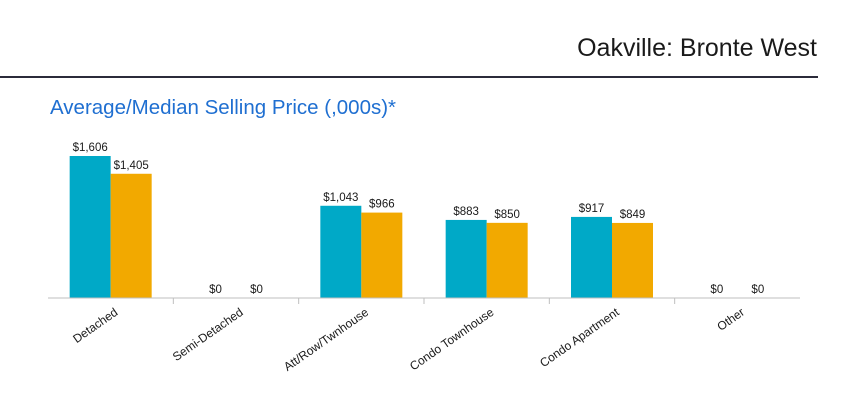 This screenshot has height=417, width=859. I want to click on x-tick-label-2: Att/Row/Twnhouse, so click(326, 339).